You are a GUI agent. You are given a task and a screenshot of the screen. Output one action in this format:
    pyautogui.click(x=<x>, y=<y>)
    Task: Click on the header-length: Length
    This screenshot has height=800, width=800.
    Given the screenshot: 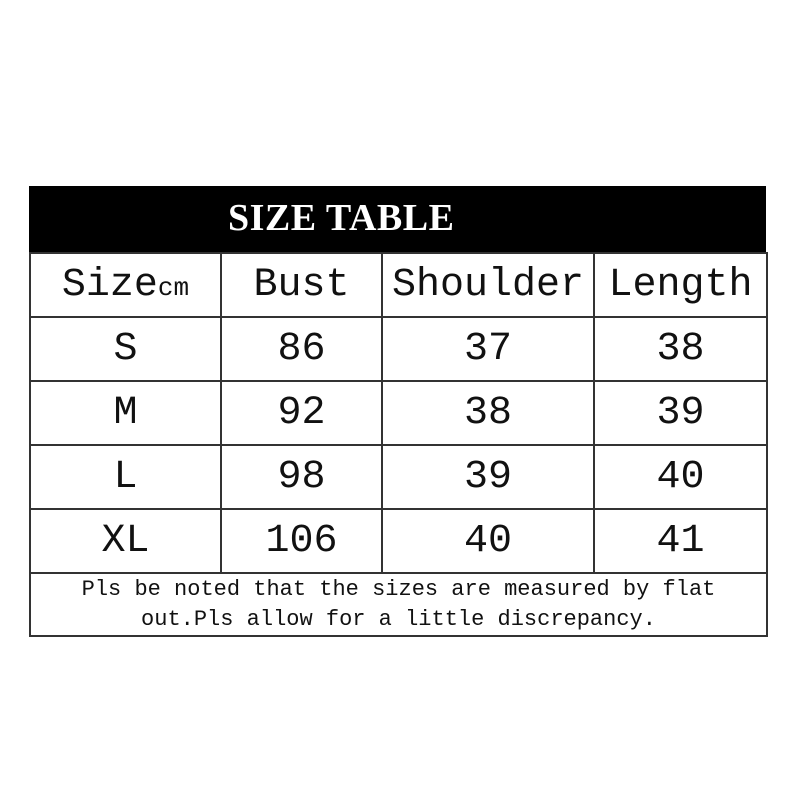 What is the action you would take?
    pyautogui.click(x=680, y=285)
    